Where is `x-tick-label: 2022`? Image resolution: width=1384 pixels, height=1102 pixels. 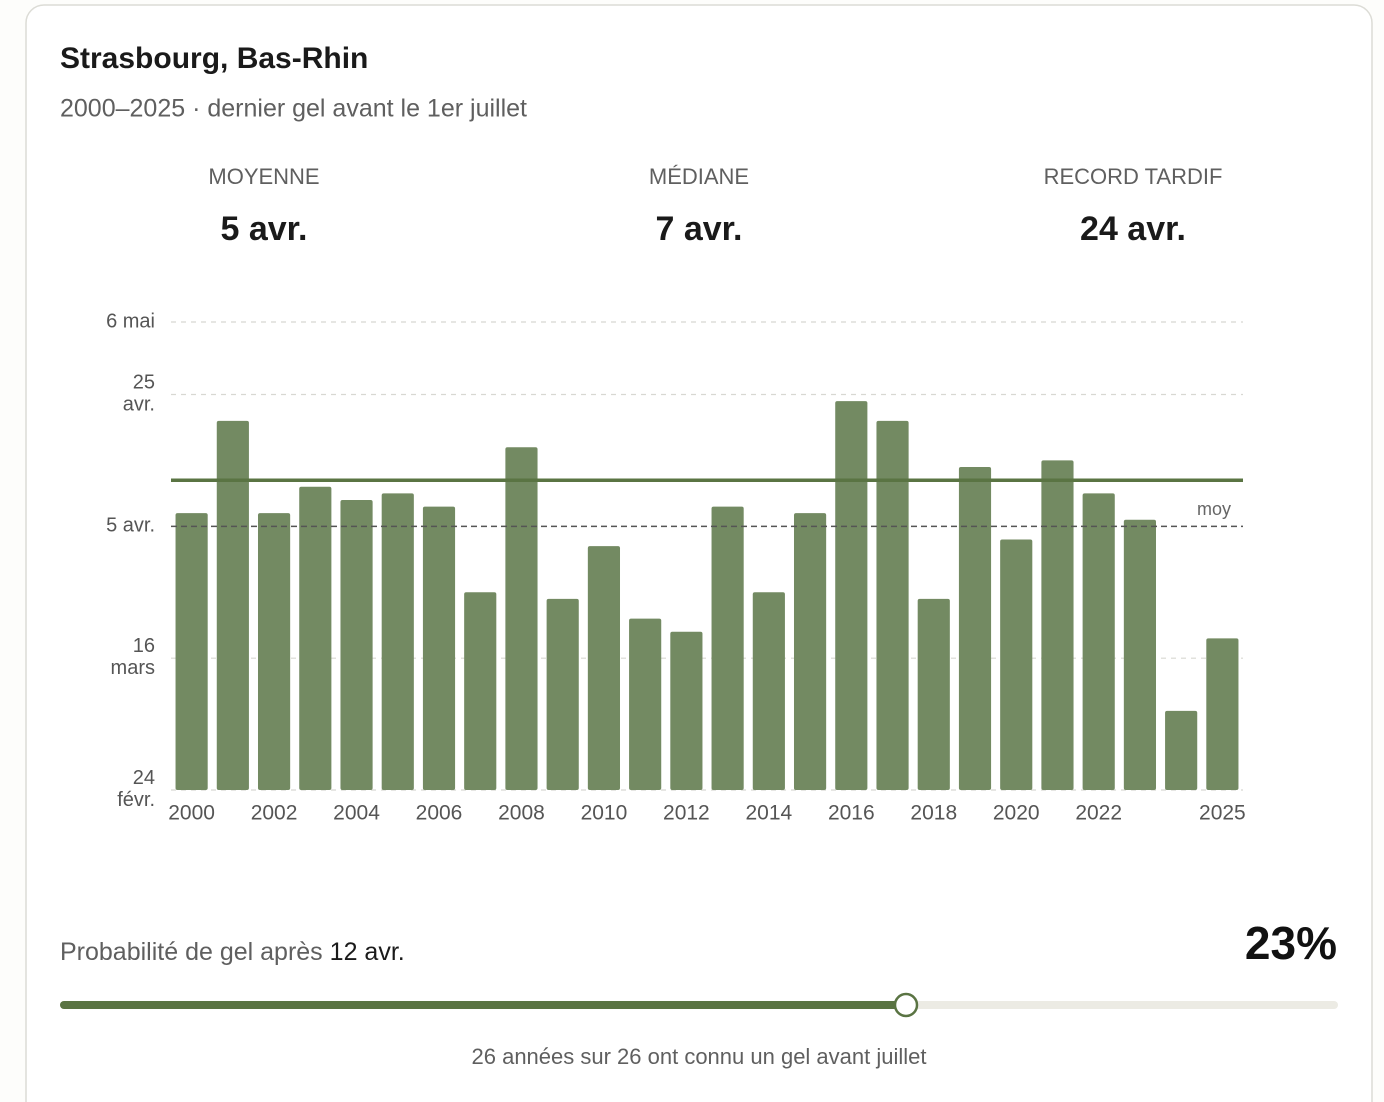
x-tick-label: 2022 is located at coordinates (1098, 813).